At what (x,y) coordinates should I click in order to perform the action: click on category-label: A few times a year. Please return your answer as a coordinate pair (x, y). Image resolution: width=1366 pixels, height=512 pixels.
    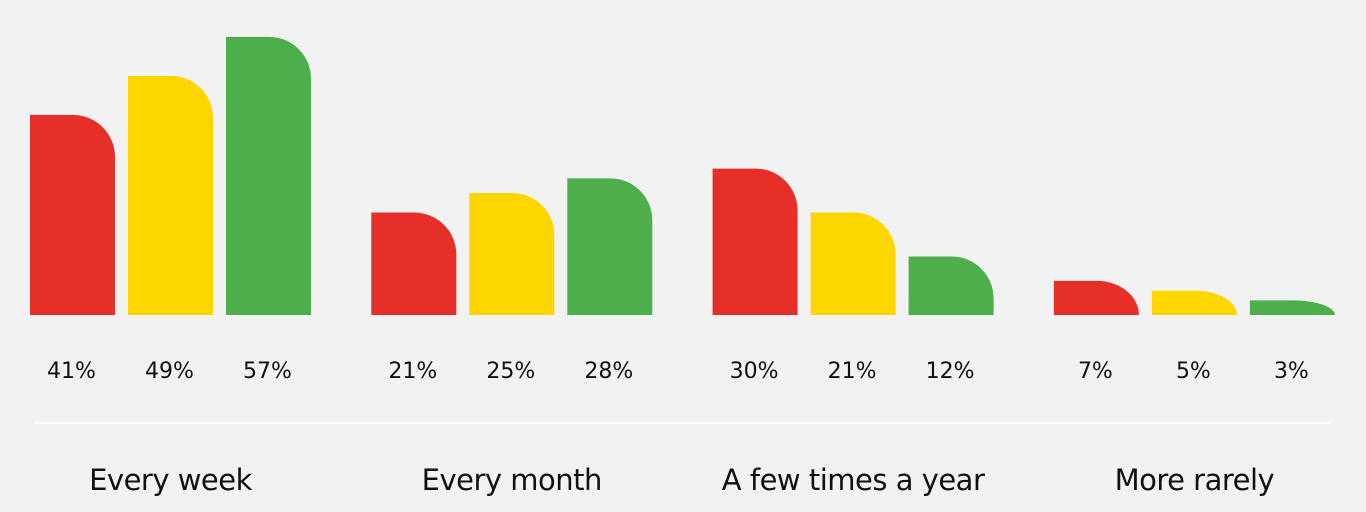
    Looking at the image, I should click on (853, 480).